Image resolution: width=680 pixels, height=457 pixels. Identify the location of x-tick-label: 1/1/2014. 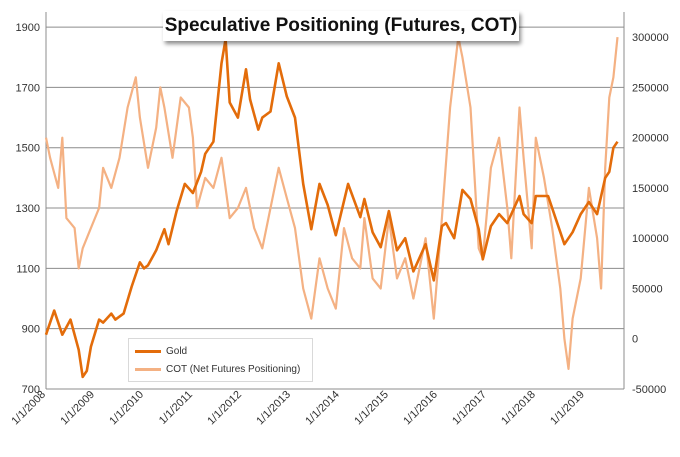
(322, 408).